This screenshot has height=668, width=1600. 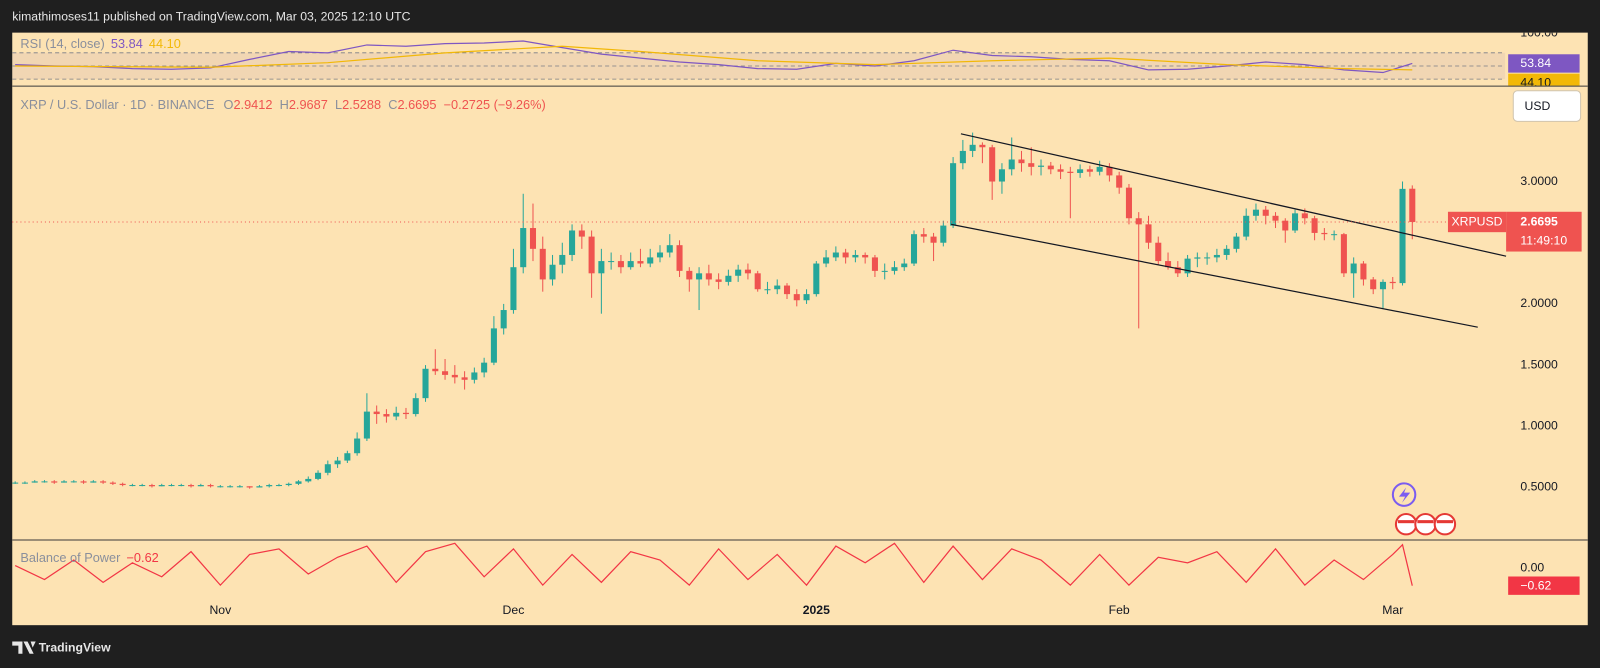 I want to click on x-tick-label: Dec, so click(x=514, y=610).